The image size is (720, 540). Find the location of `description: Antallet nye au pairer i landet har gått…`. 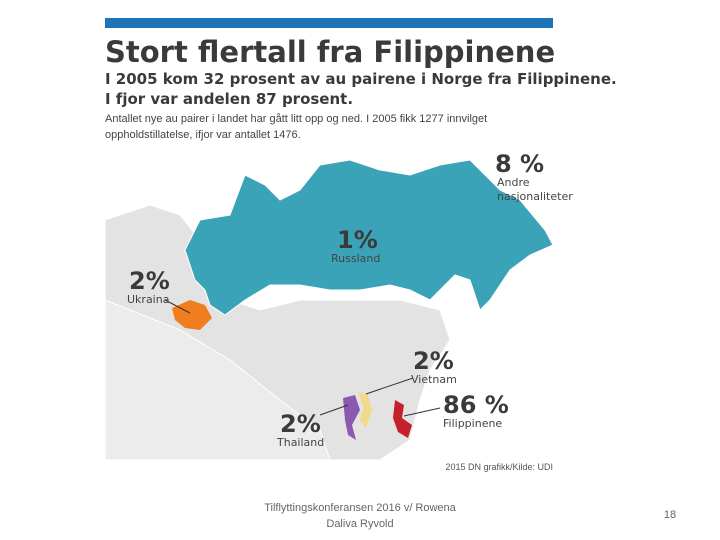

description: Antallet nye au pairer i landet har gått… is located at coordinates (296, 119).